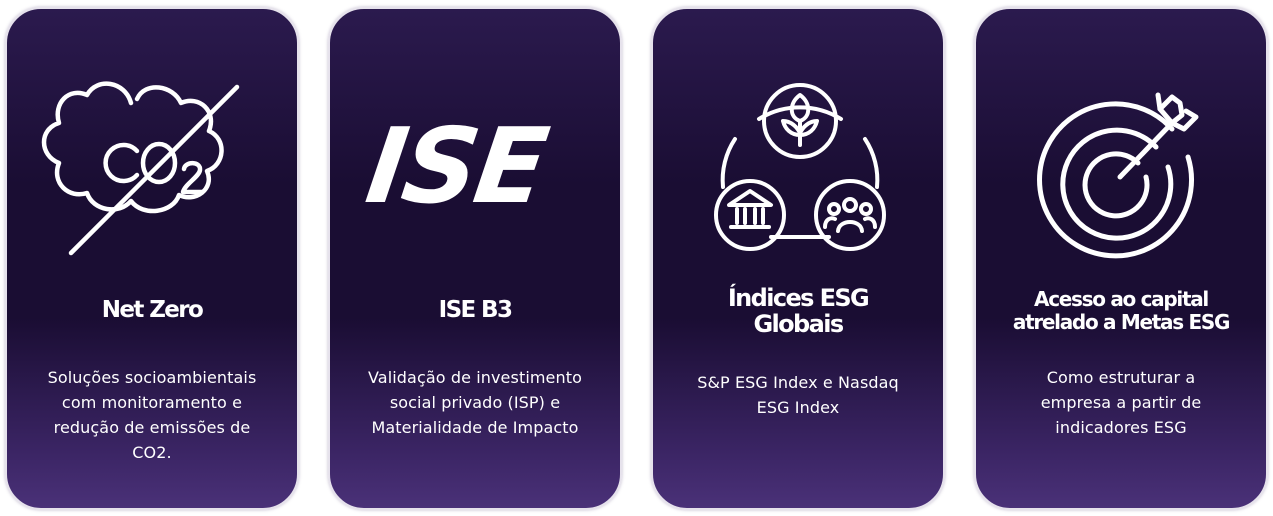  Describe the element at coordinates (1121, 299) in the screenshot. I see `title-line: Acesso ao capital` at that location.